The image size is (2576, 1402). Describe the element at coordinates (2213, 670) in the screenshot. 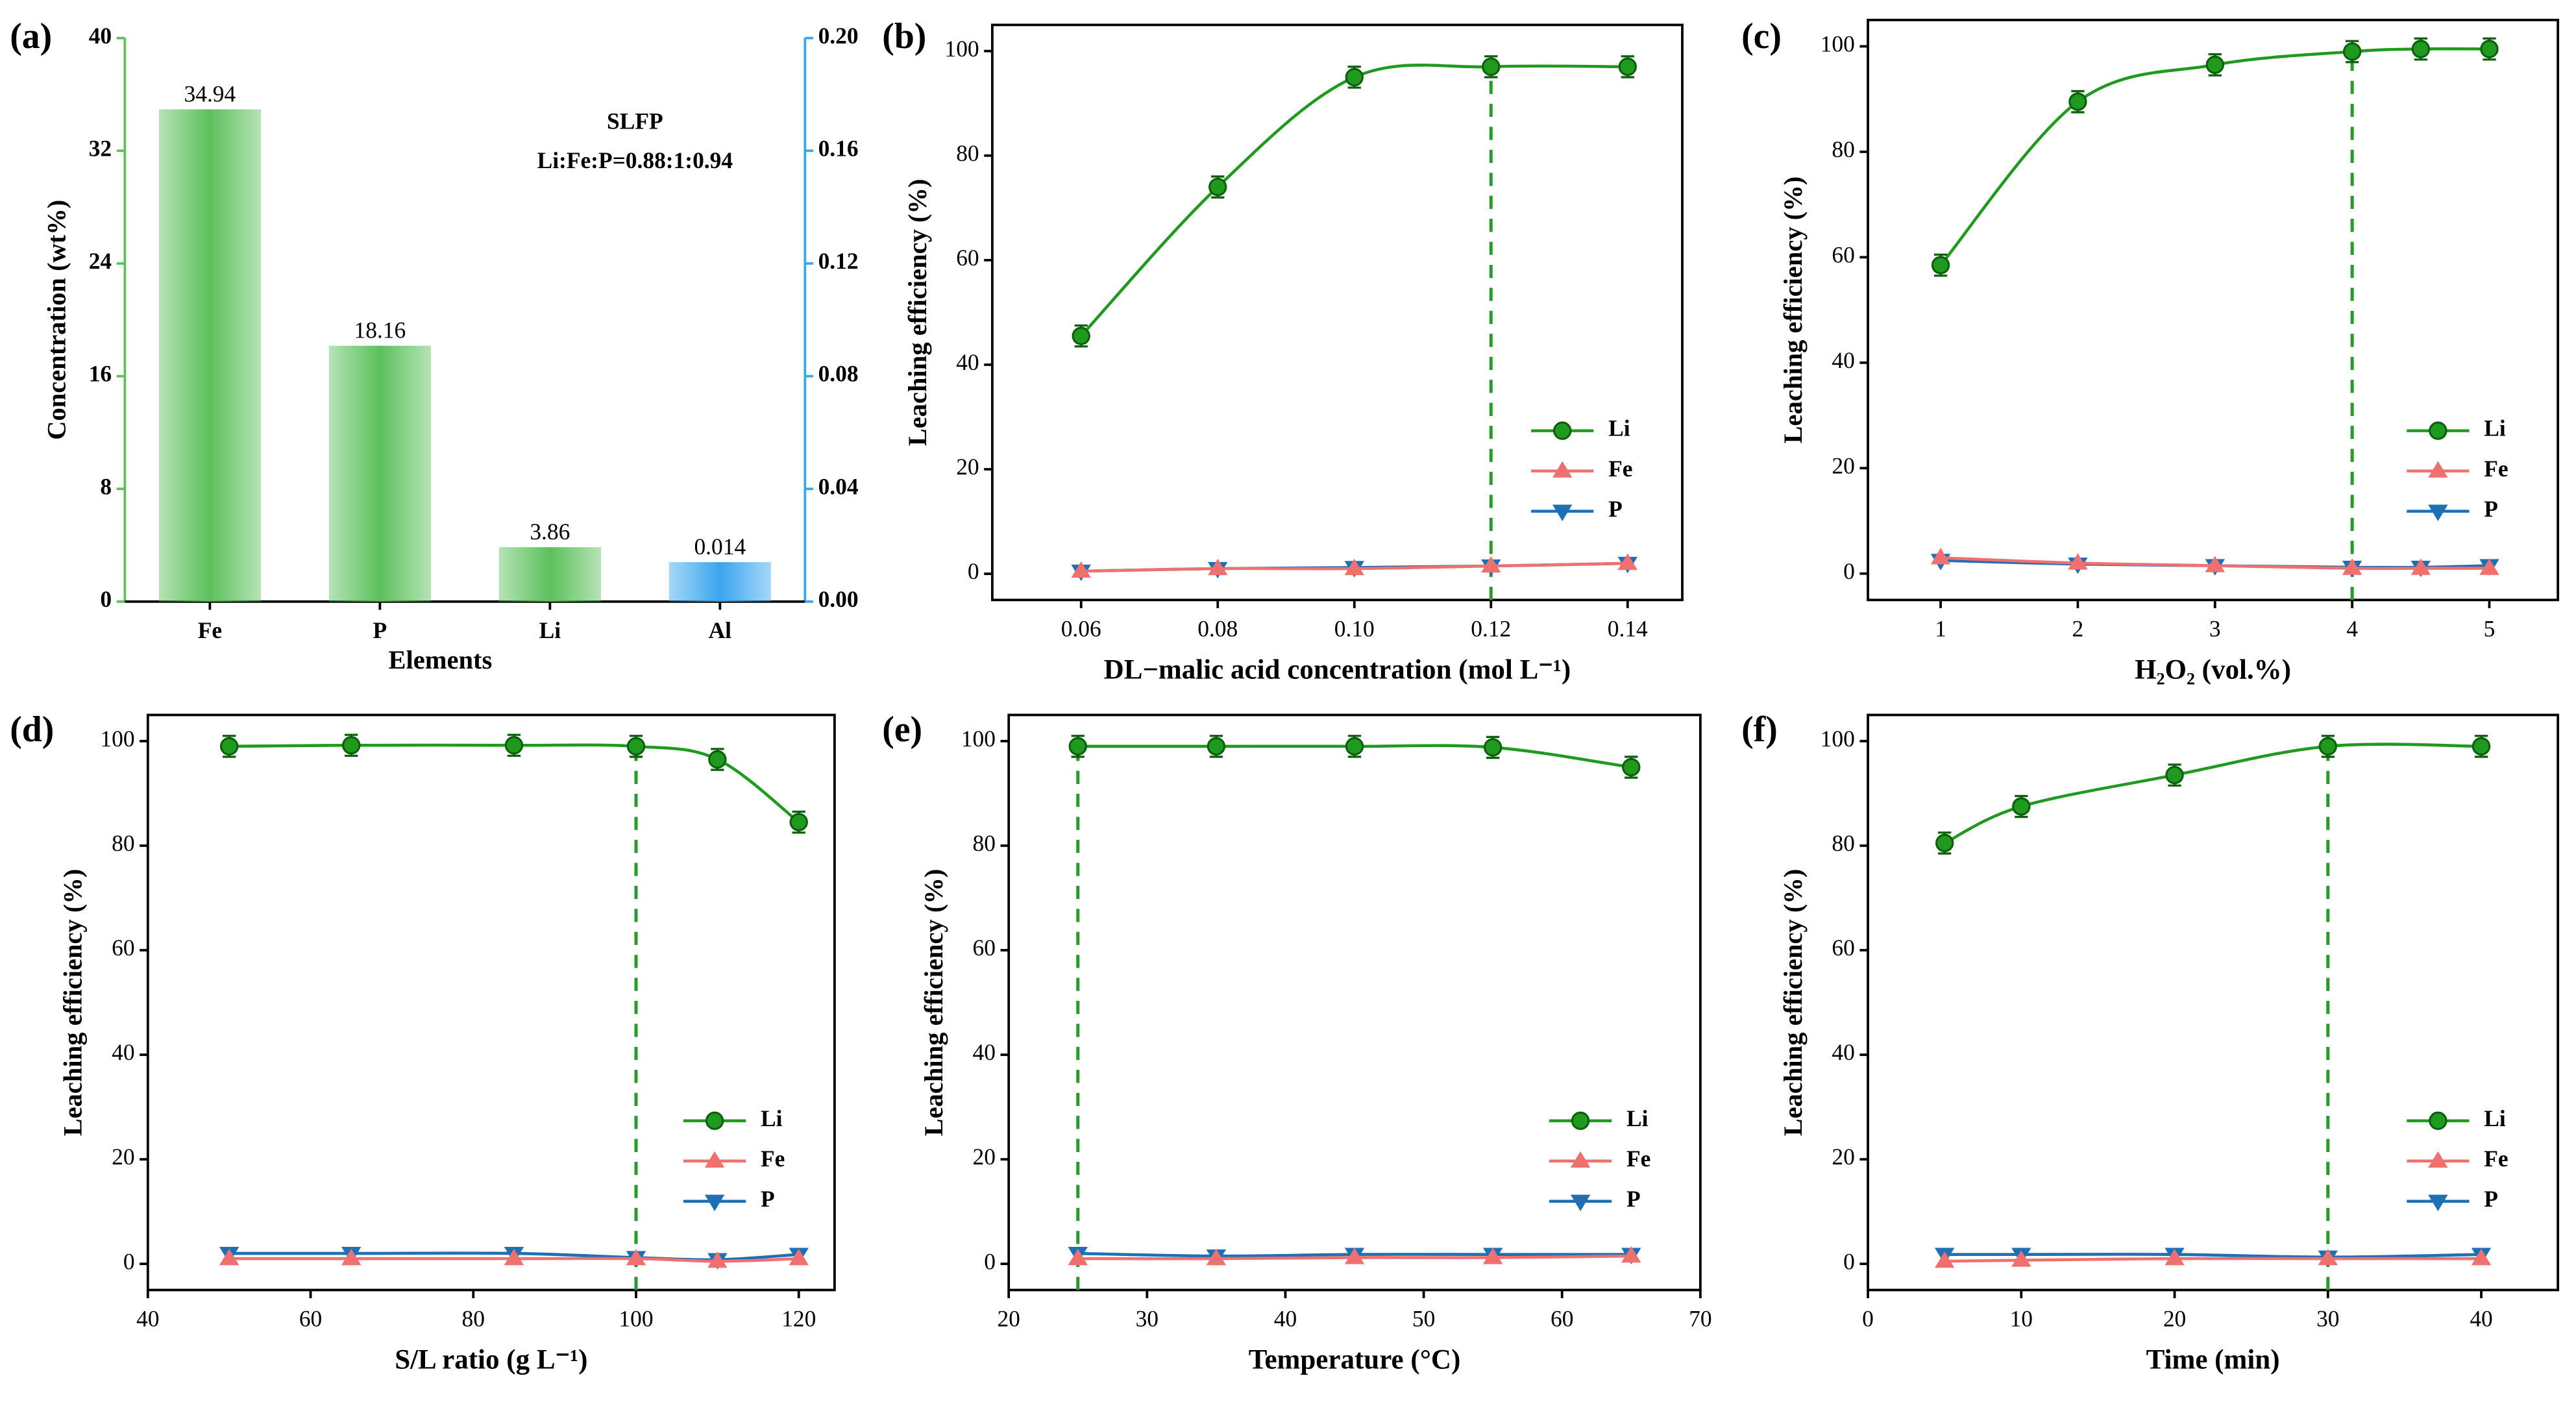

I see `x-axis-title: H₂O₂ (vol.%)` at that location.